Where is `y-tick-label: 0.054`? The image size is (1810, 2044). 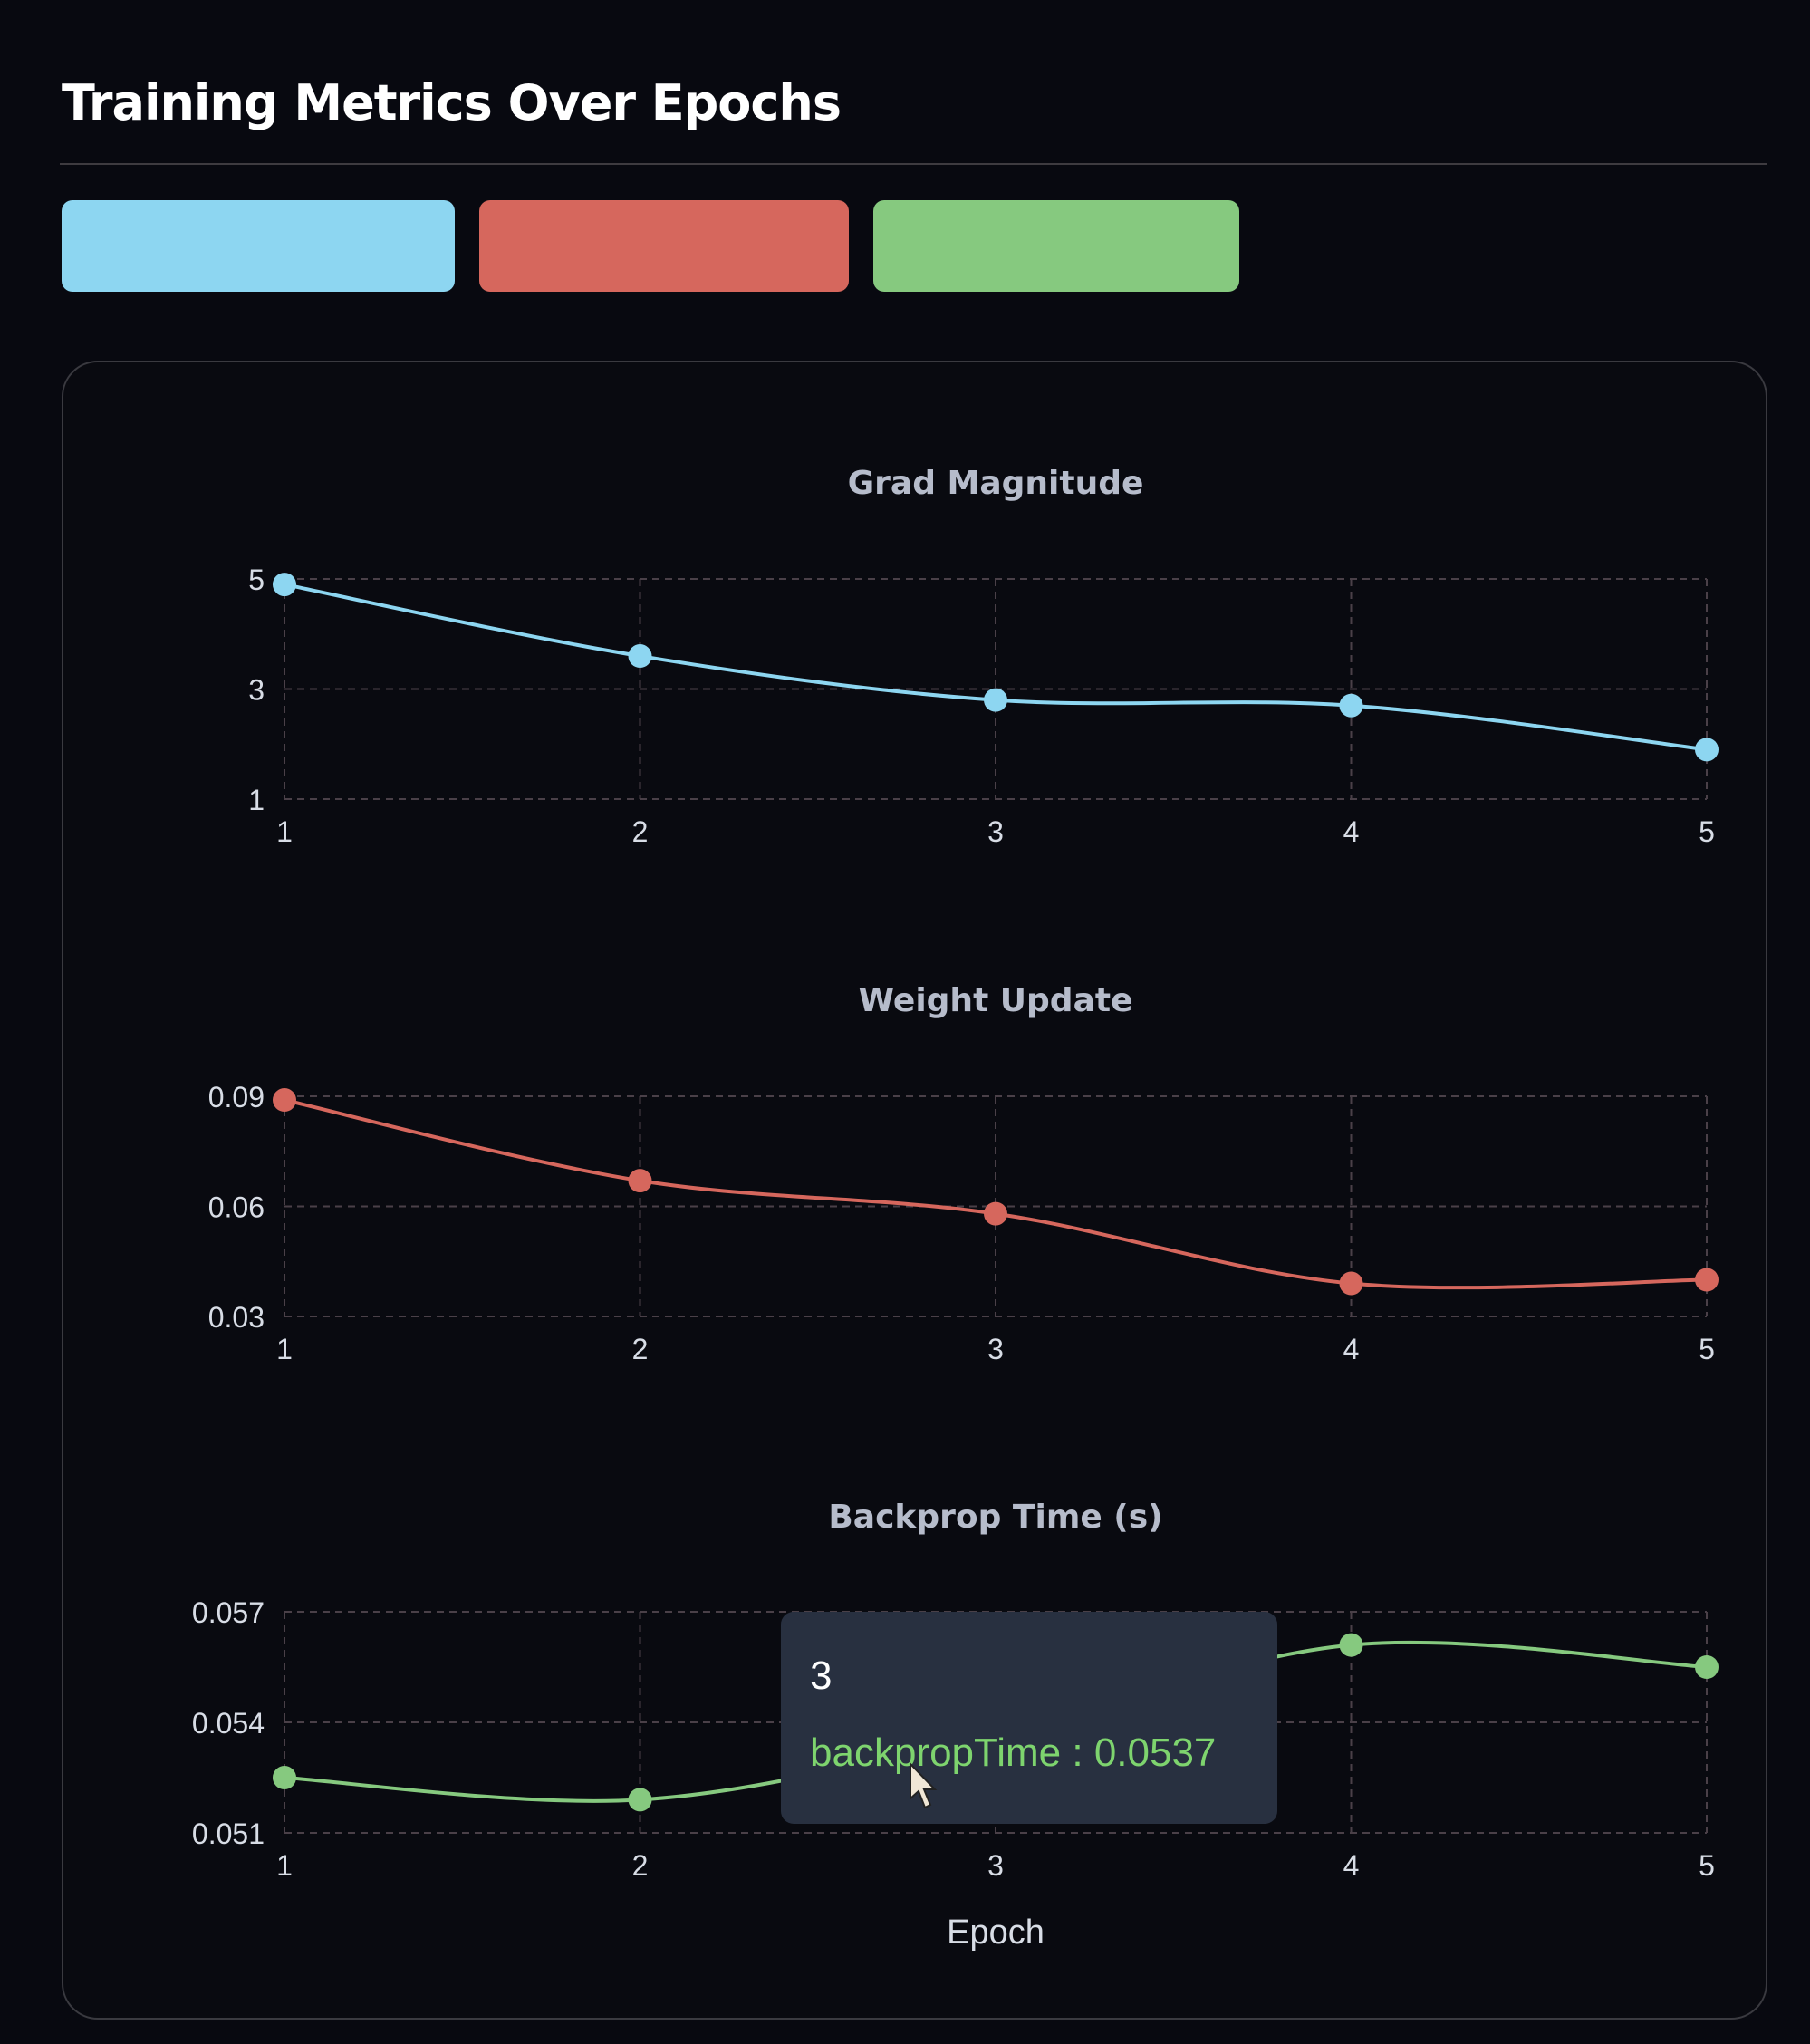
y-tick-label: 0.054 is located at coordinates (228, 1723).